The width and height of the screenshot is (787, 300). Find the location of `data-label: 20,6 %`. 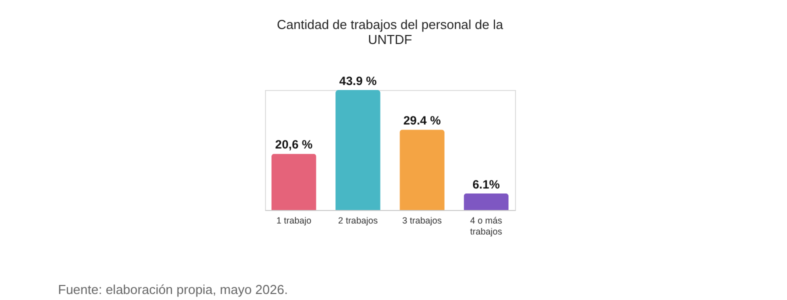

data-label: 20,6 % is located at coordinates (294, 145).